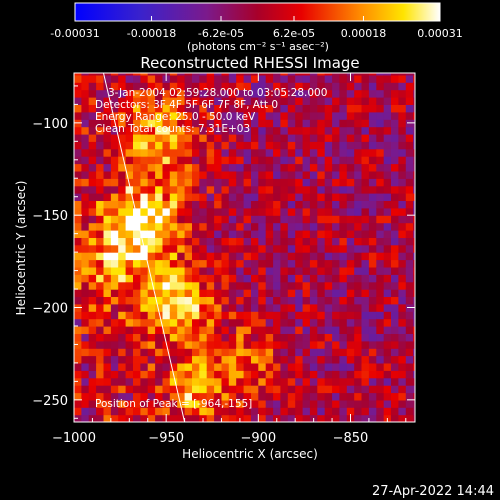 The width and height of the screenshot is (500, 500). Describe the element at coordinates (173, 404) in the screenshot. I see `annotation-peak-position: Position of Peak = [-964,-155]` at that location.